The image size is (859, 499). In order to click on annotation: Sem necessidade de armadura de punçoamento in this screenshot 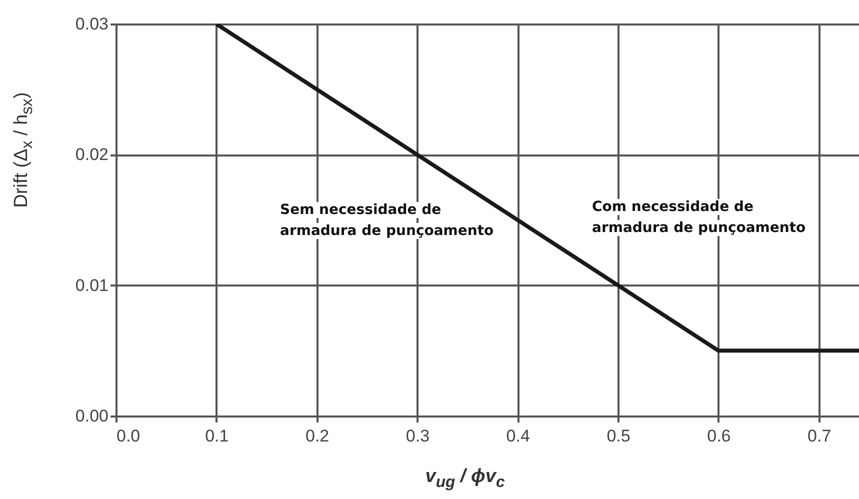, I will do `click(387, 220)`.